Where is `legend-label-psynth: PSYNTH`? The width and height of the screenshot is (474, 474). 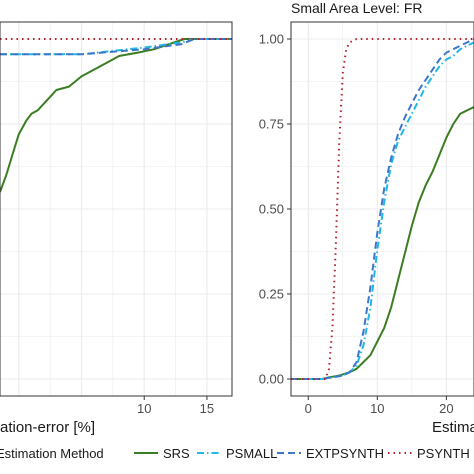
legend-label-psynth: PSYNTH is located at coordinates (443, 453).